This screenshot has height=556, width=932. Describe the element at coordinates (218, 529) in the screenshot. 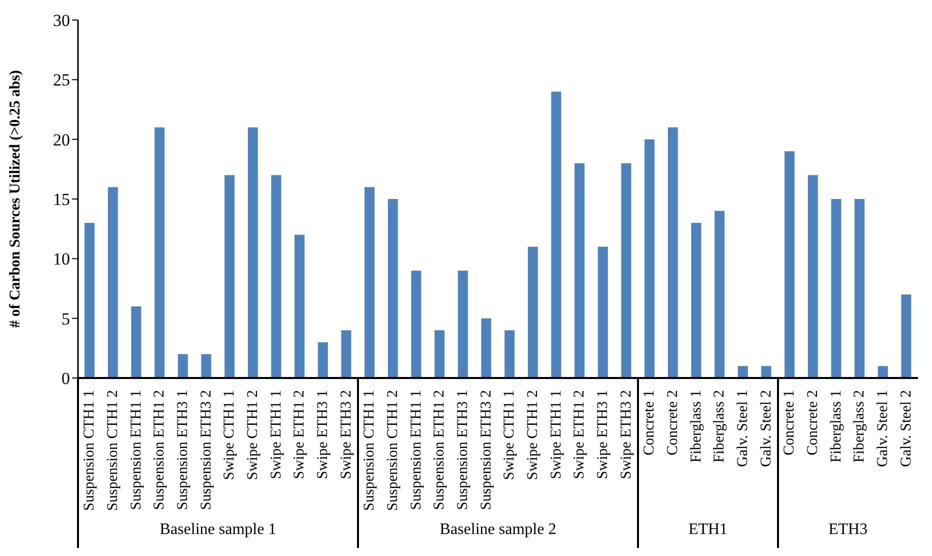

I see `text: Baseline sample 1` at that location.